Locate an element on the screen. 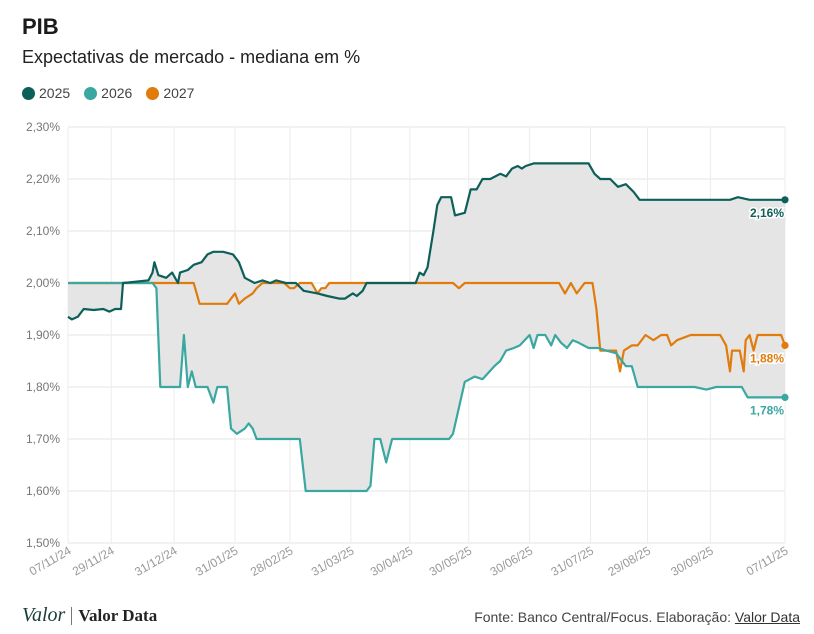 This screenshot has width=814, height=634. y-tick-label: 2,10% is located at coordinates (43, 231).